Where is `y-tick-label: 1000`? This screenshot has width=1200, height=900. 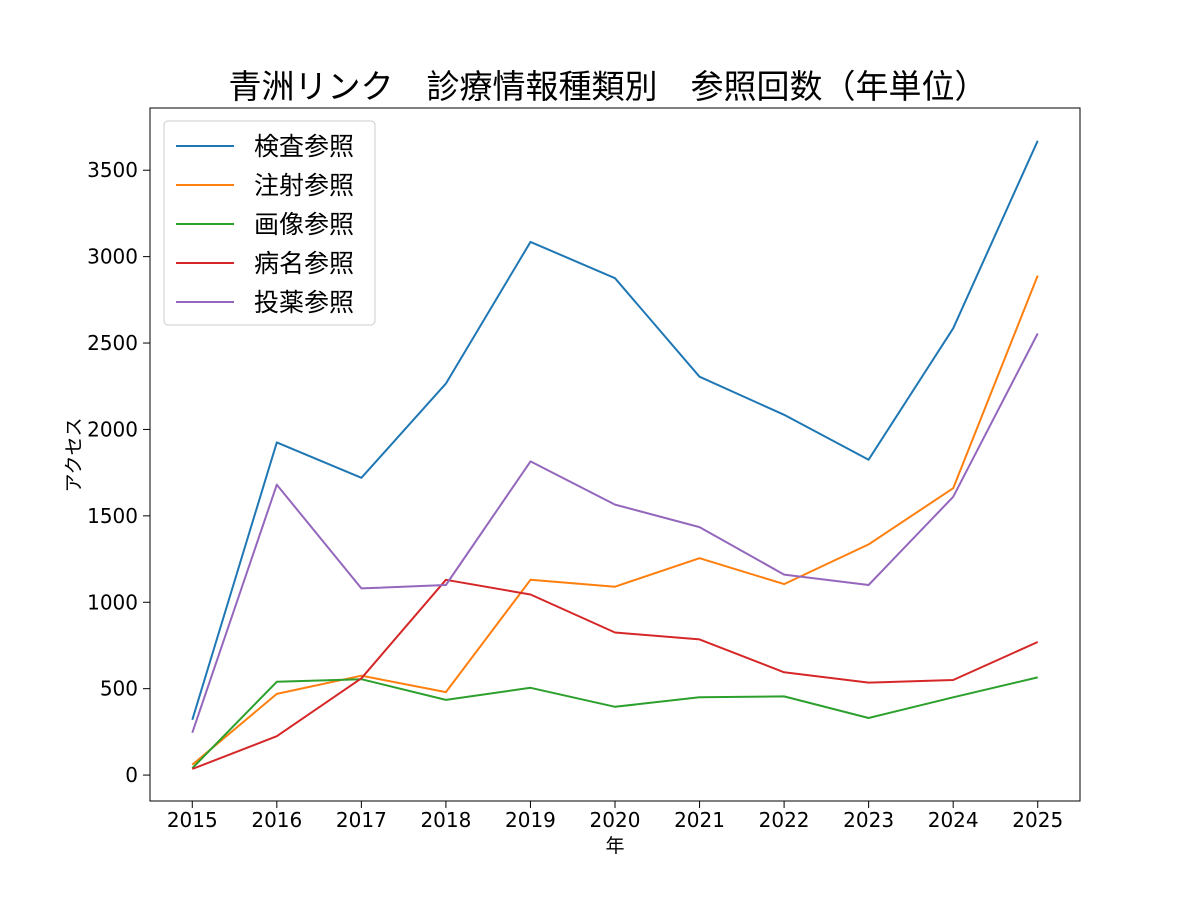
y-tick-label: 1000 is located at coordinates (112, 602).